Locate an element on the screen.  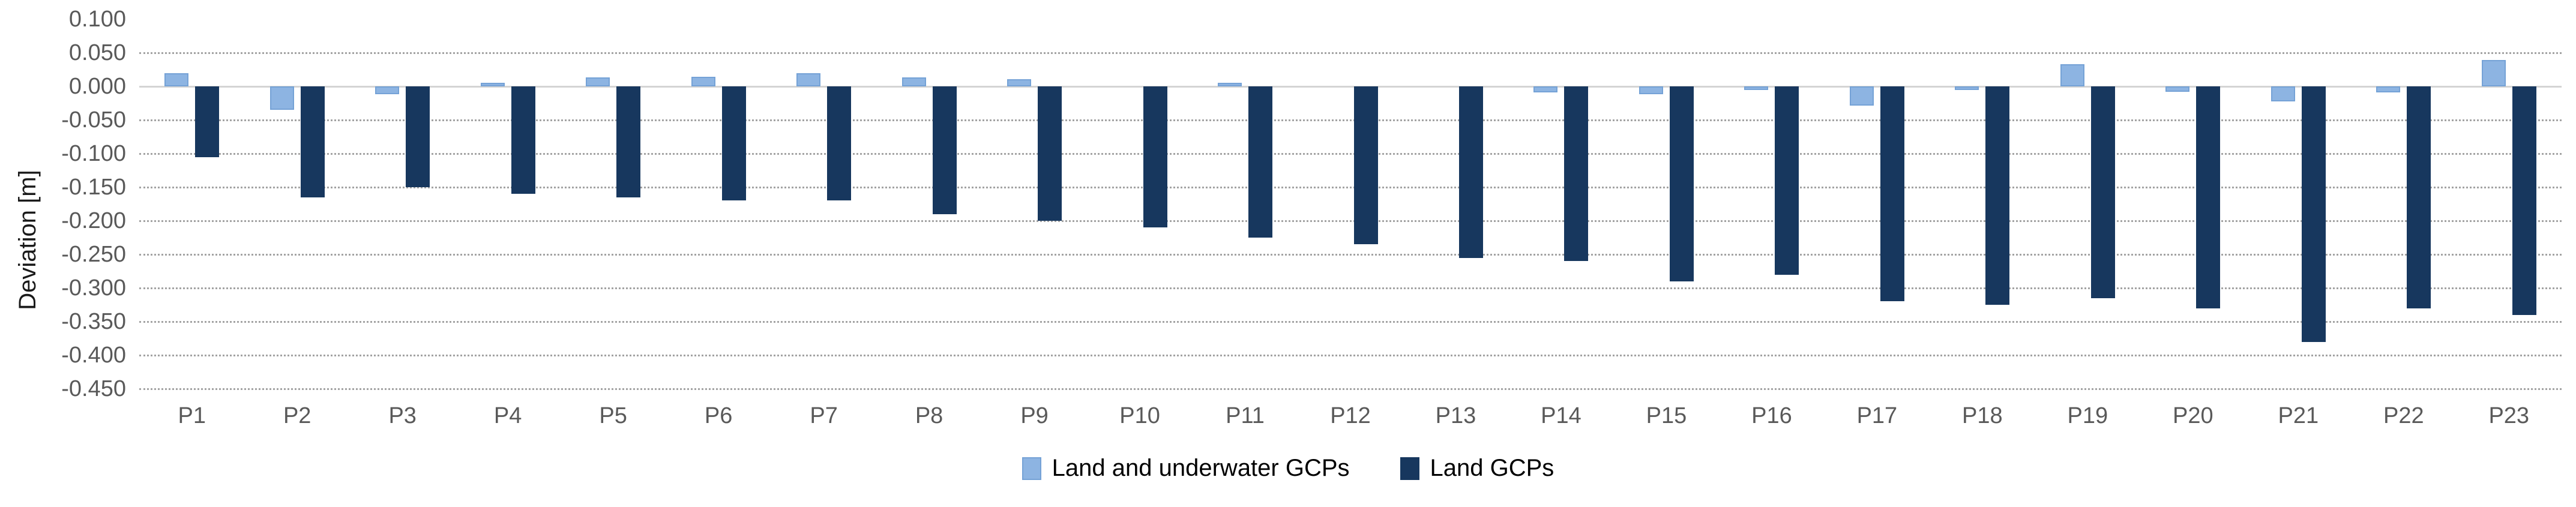
x-tick-label-p3: P3 is located at coordinates (402, 415).